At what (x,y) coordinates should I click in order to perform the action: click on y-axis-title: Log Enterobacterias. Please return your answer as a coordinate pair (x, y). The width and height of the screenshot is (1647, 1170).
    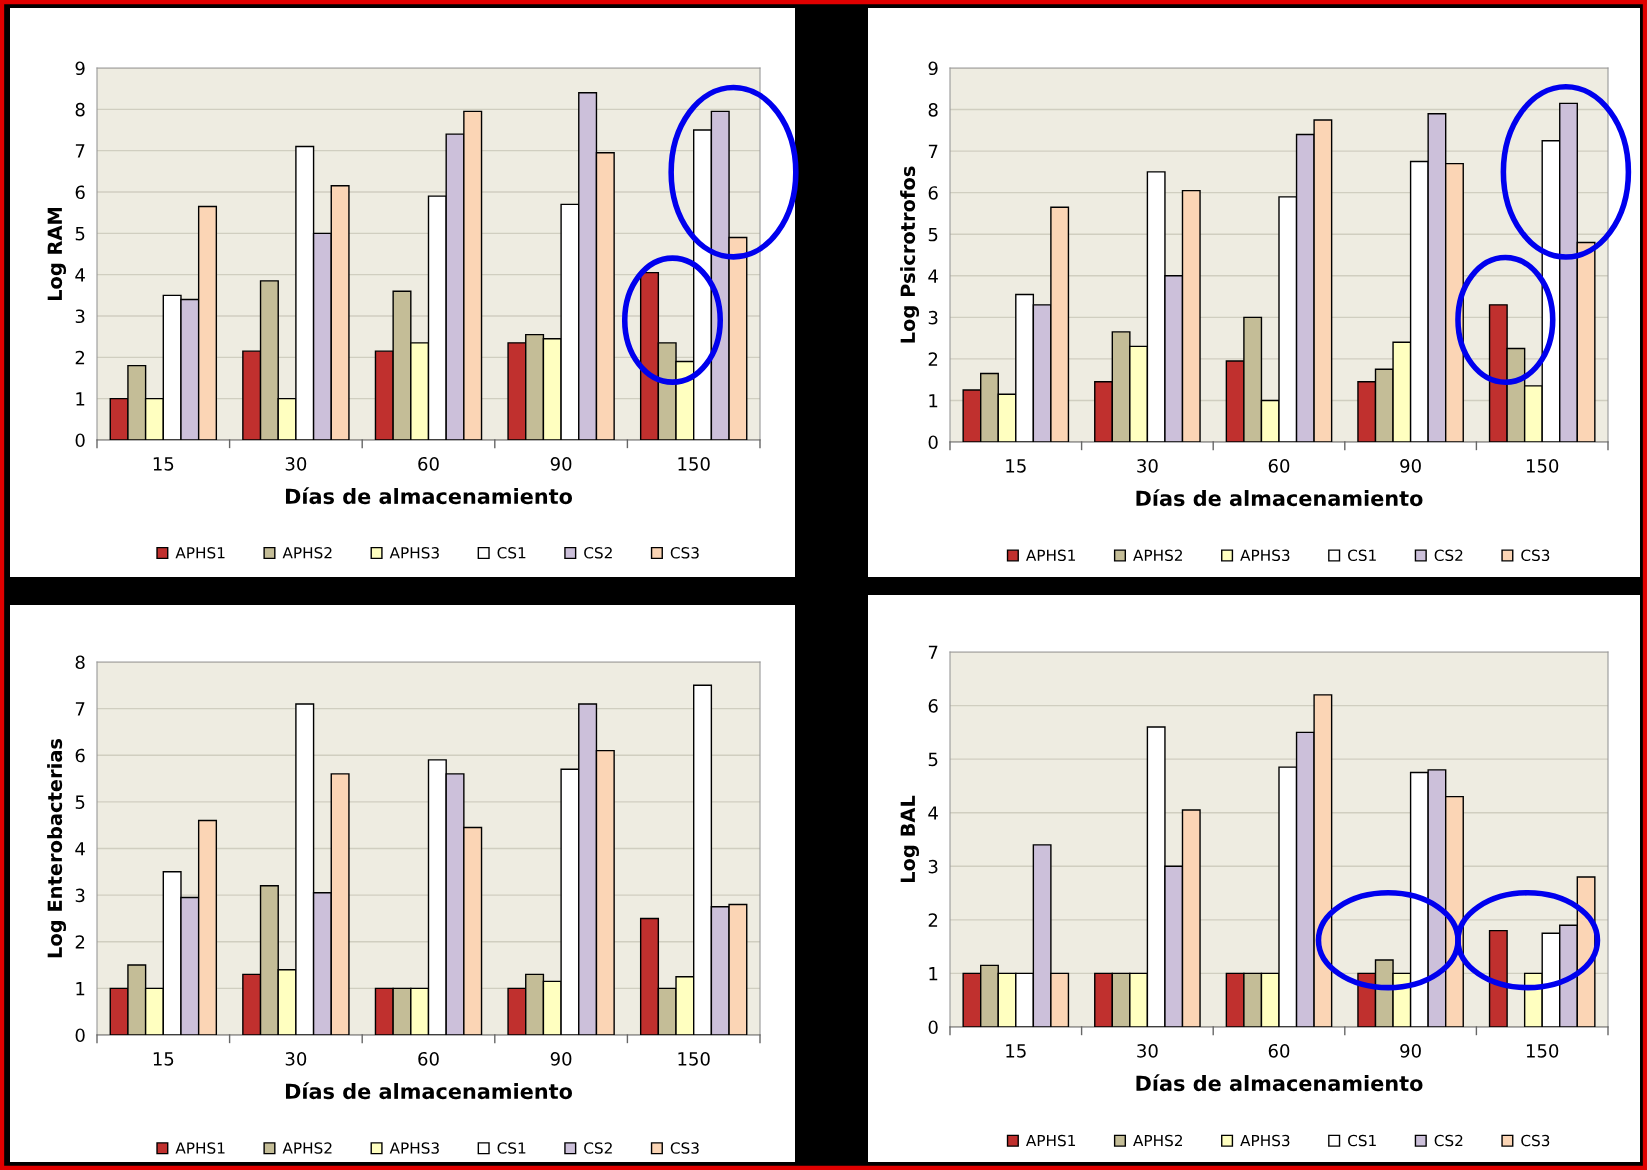
    Looking at the image, I should click on (57, 848).